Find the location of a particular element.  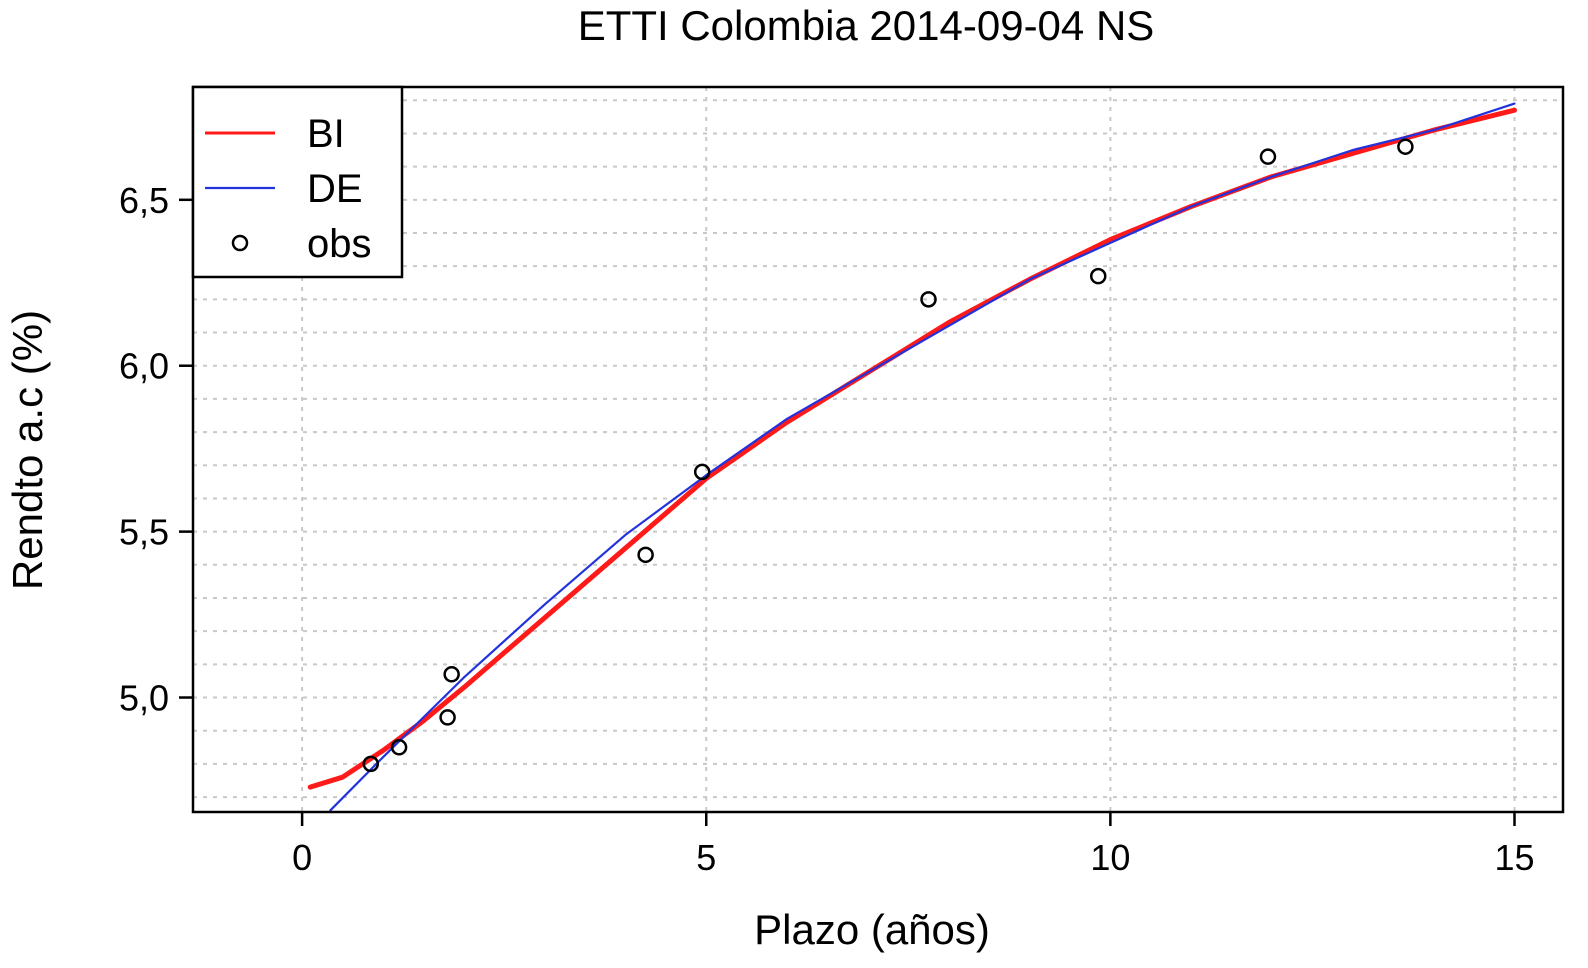

y-tick-label: 5,5 is located at coordinates (144, 532).